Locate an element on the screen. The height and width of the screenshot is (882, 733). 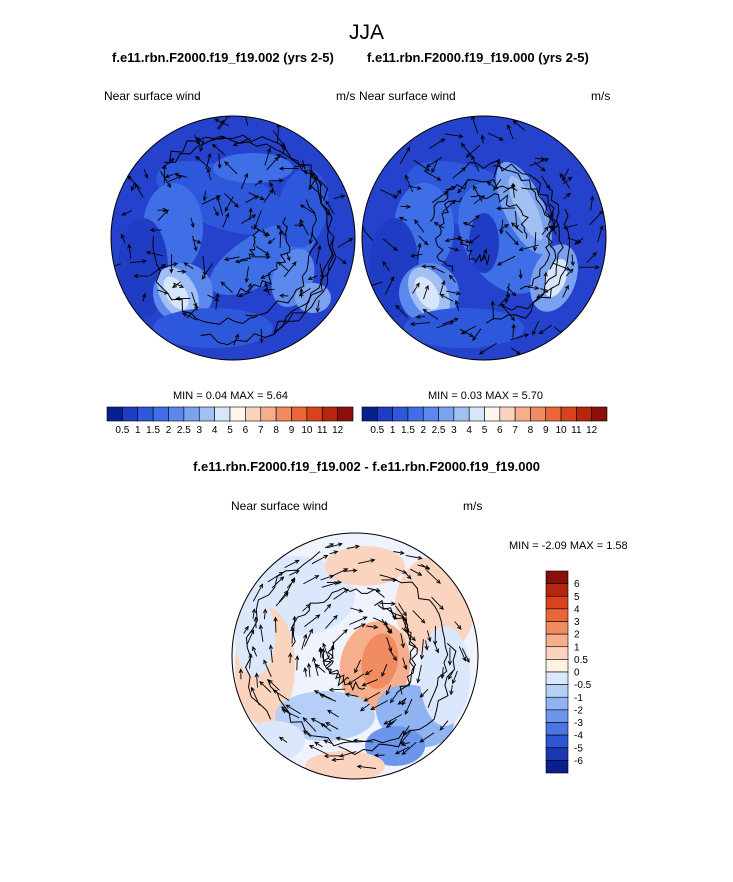
right-colorbar-tick-label: 2 is located at coordinates (423, 430).